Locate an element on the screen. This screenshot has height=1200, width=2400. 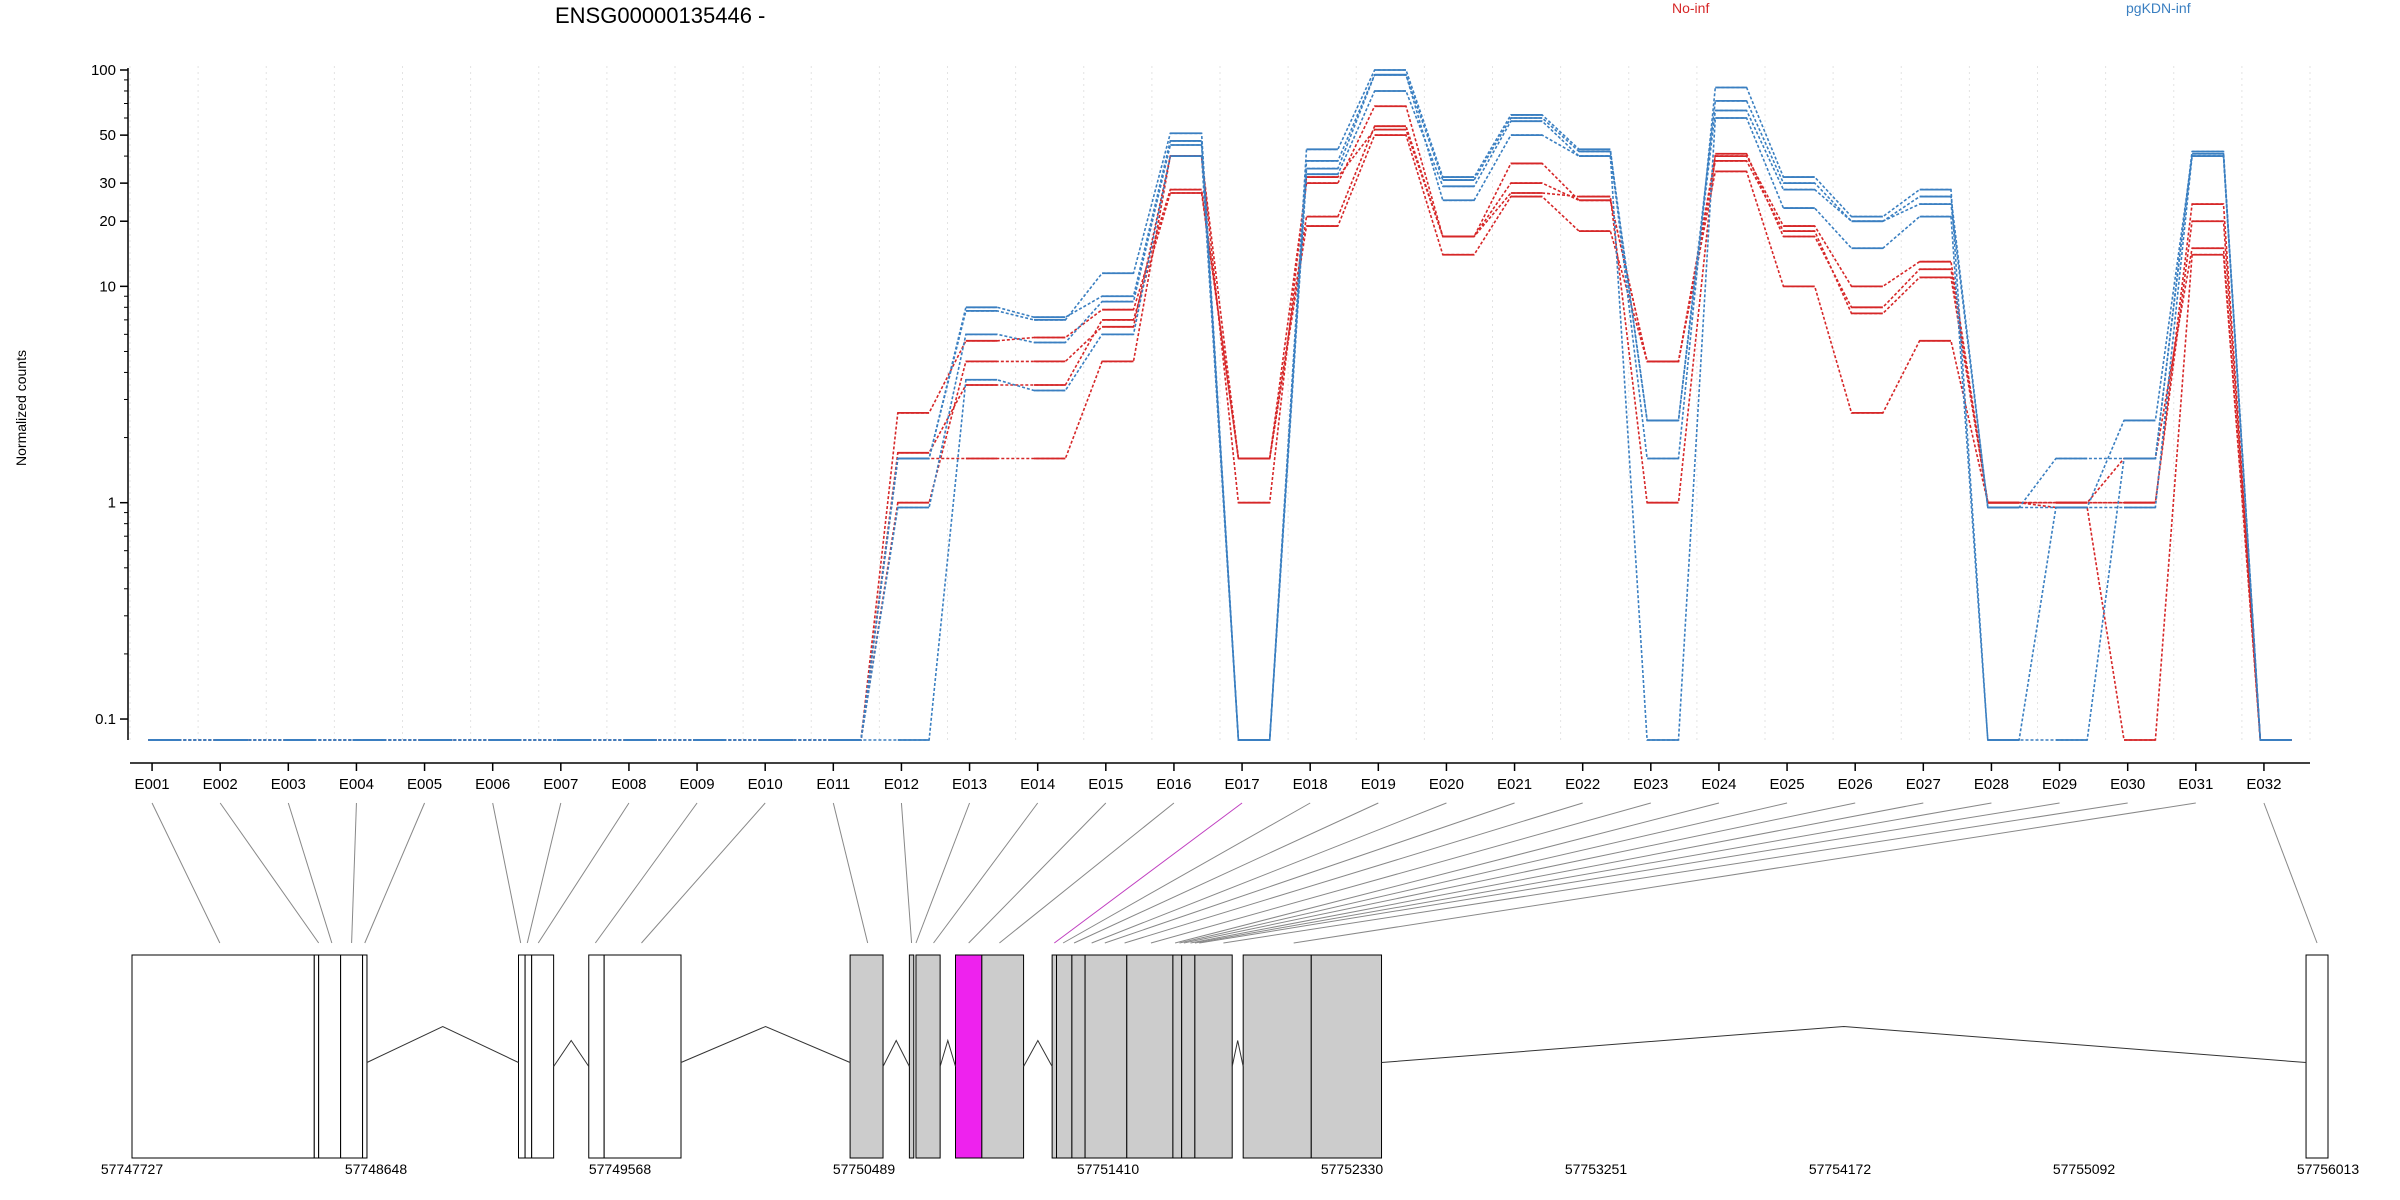
connector-e023 is located at coordinates (1400, 873).